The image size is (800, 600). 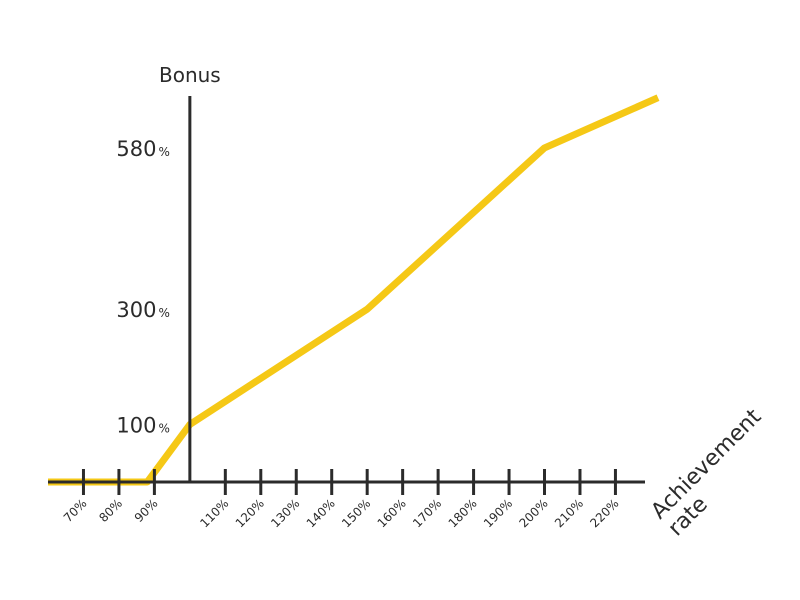 I want to click on x-tick-label: 140%, so click(x=321, y=513).